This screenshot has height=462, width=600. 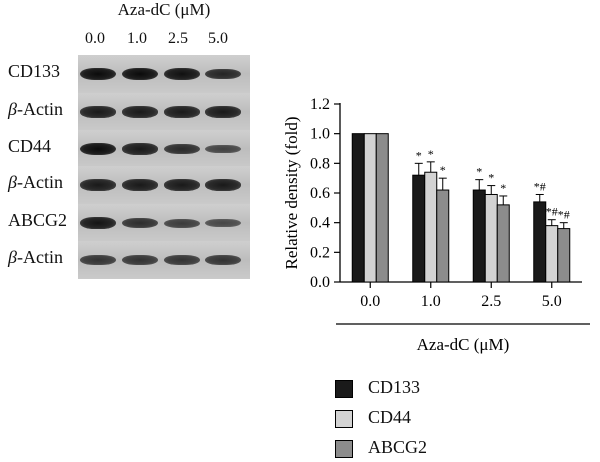 What do you see at coordinates (320, 163) in the screenshot?
I see `y-tick-label: 0.8` at bounding box center [320, 163].